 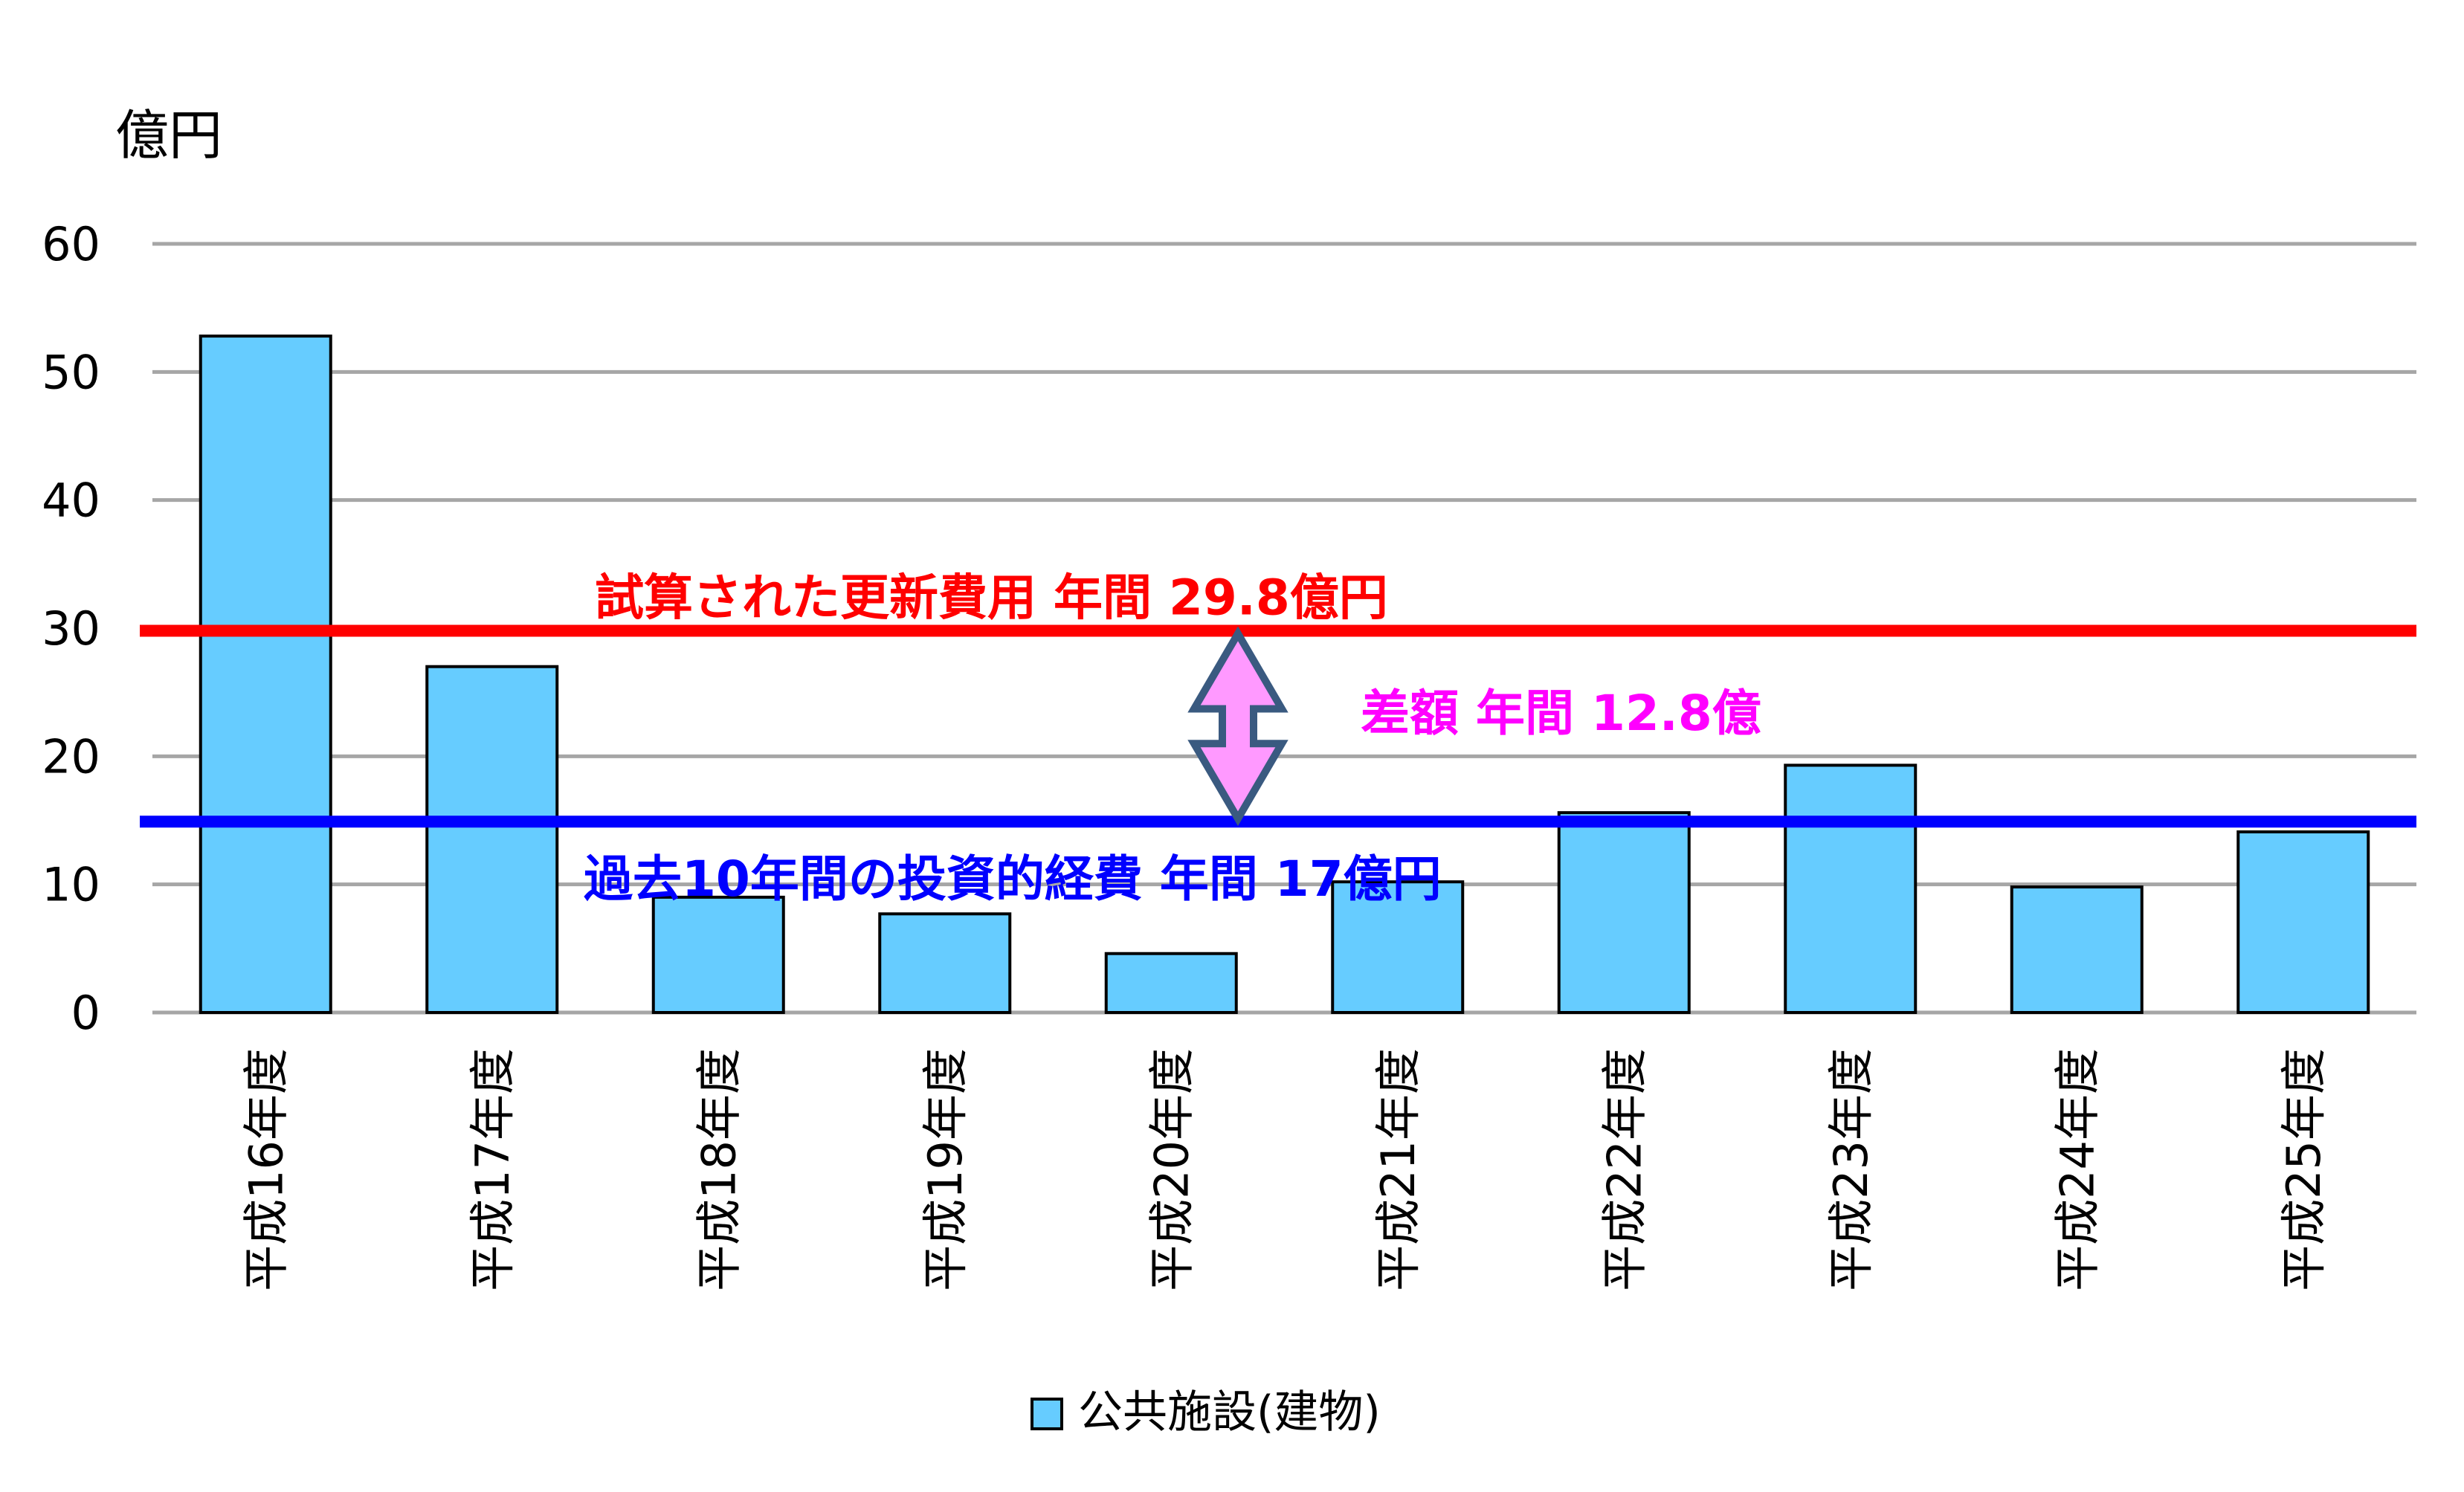 What do you see at coordinates (1398, 1169) in the screenshot?
I see `x-tick-label: 平成21年度` at bounding box center [1398, 1169].